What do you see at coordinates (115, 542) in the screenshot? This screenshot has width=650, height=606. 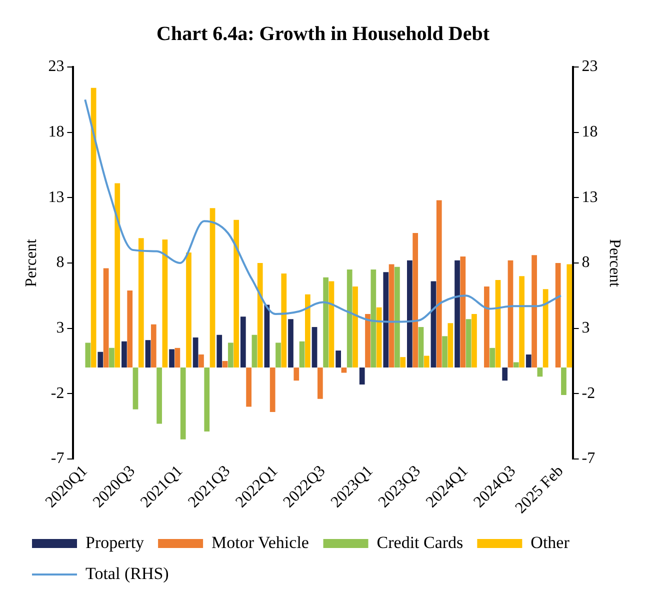 I see `legend-label: Property` at bounding box center [115, 542].